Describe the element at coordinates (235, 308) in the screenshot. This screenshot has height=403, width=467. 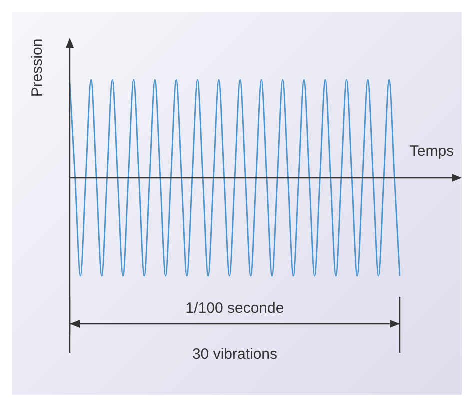
I see `text: 1/100 seconde` at that location.